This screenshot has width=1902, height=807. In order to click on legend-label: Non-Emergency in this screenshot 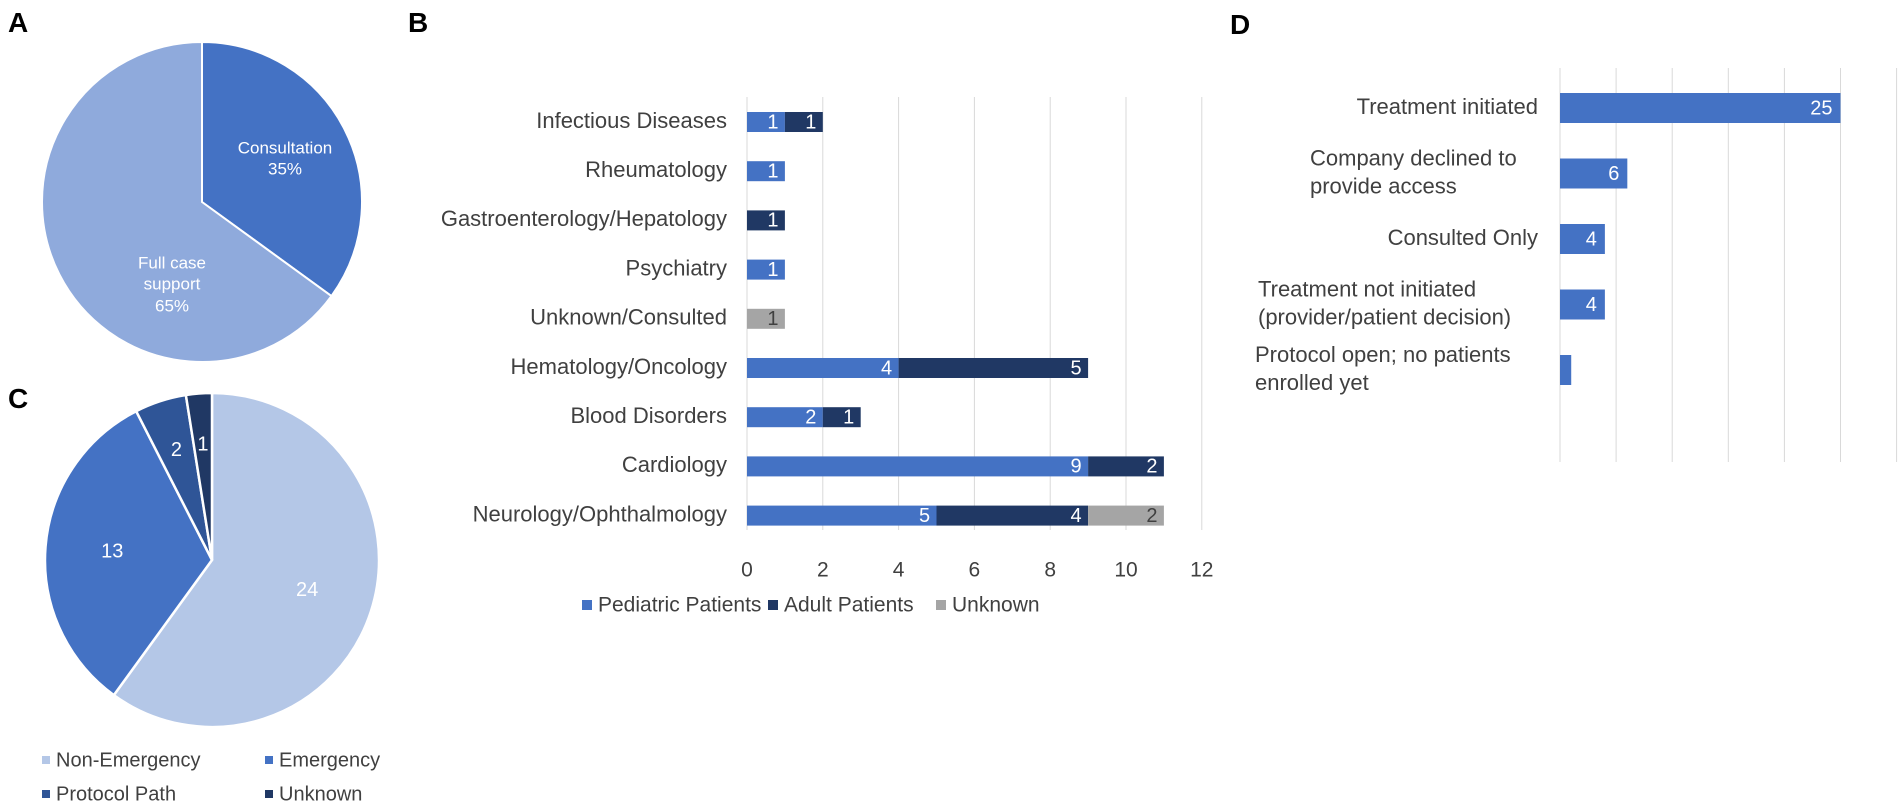, I will do `click(128, 760)`.